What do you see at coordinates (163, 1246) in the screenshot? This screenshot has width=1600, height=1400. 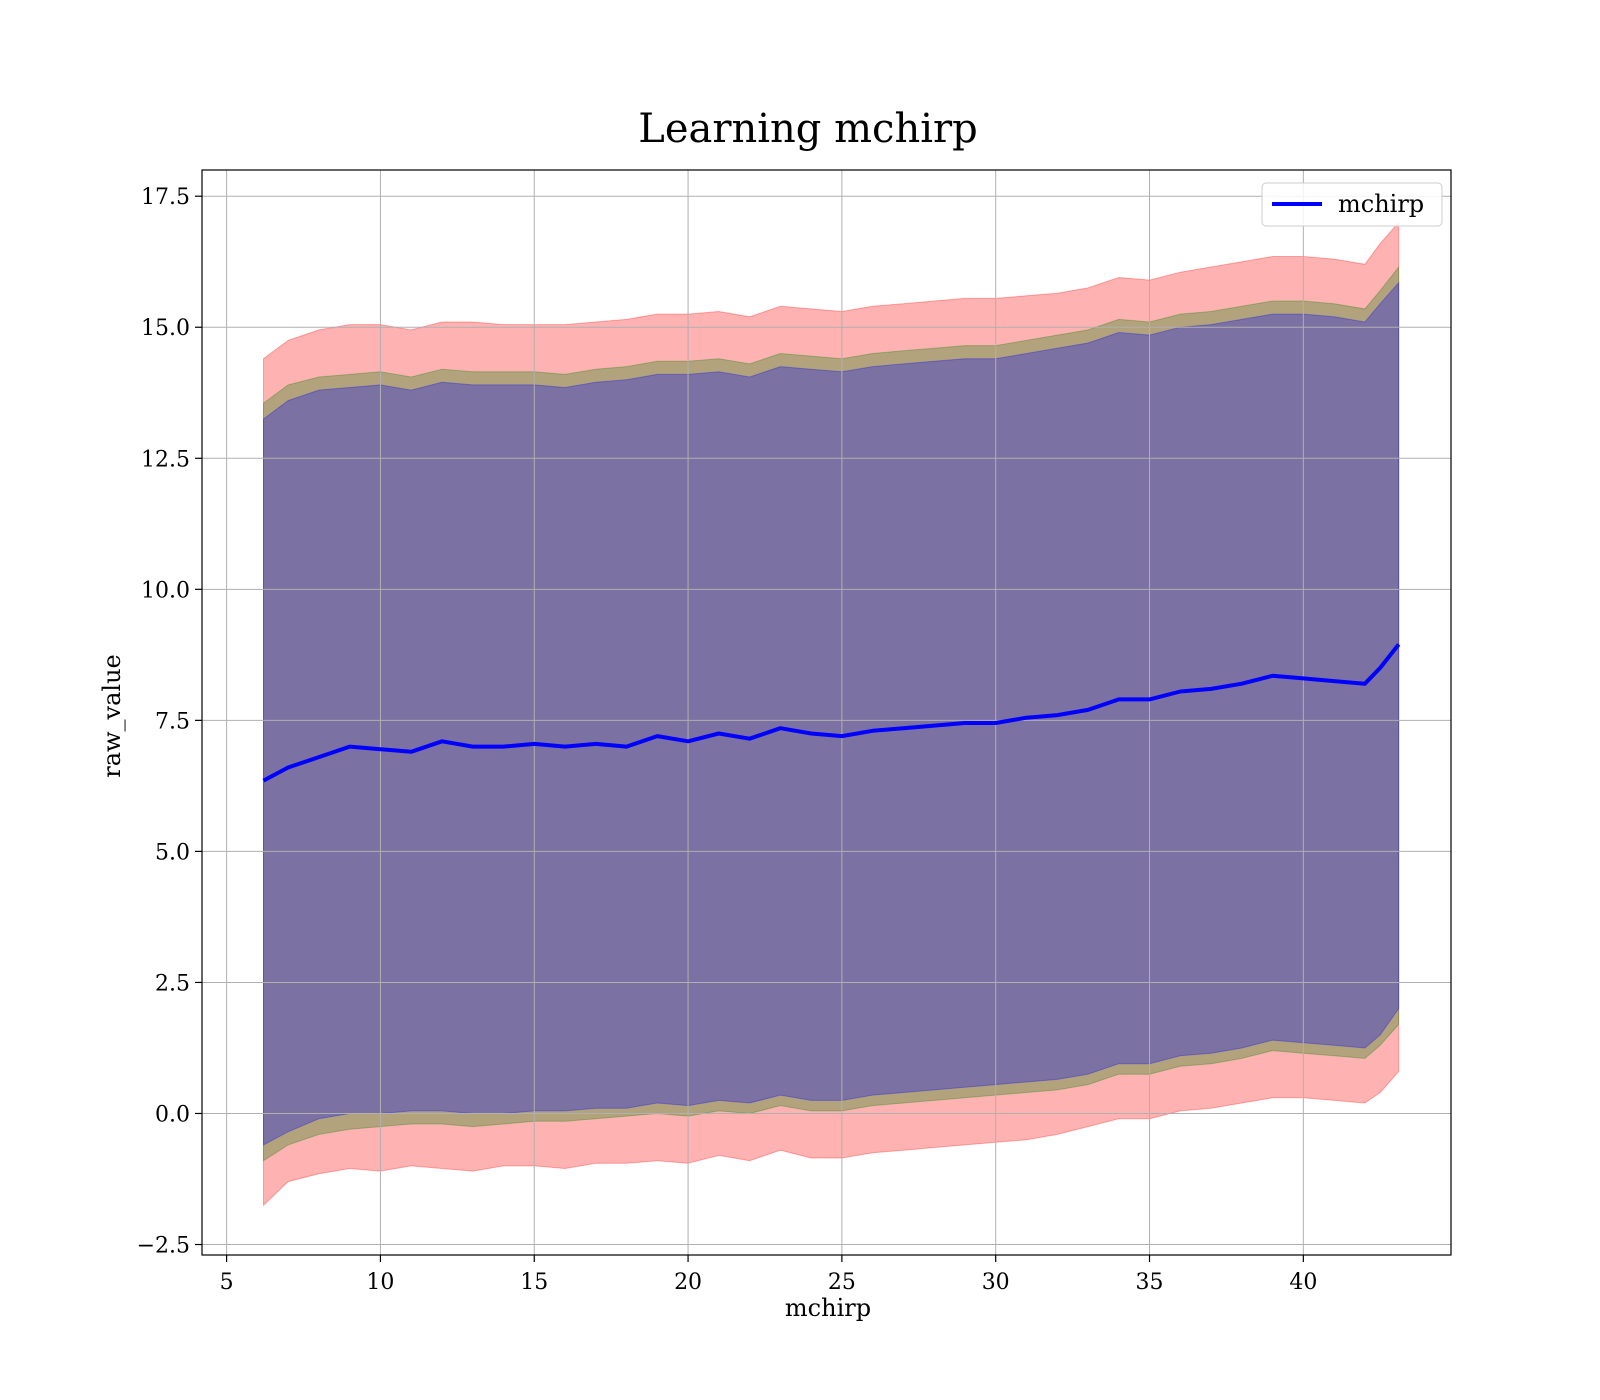 I see `y-tick-label: −2.5` at bounding box center [163, 1246].